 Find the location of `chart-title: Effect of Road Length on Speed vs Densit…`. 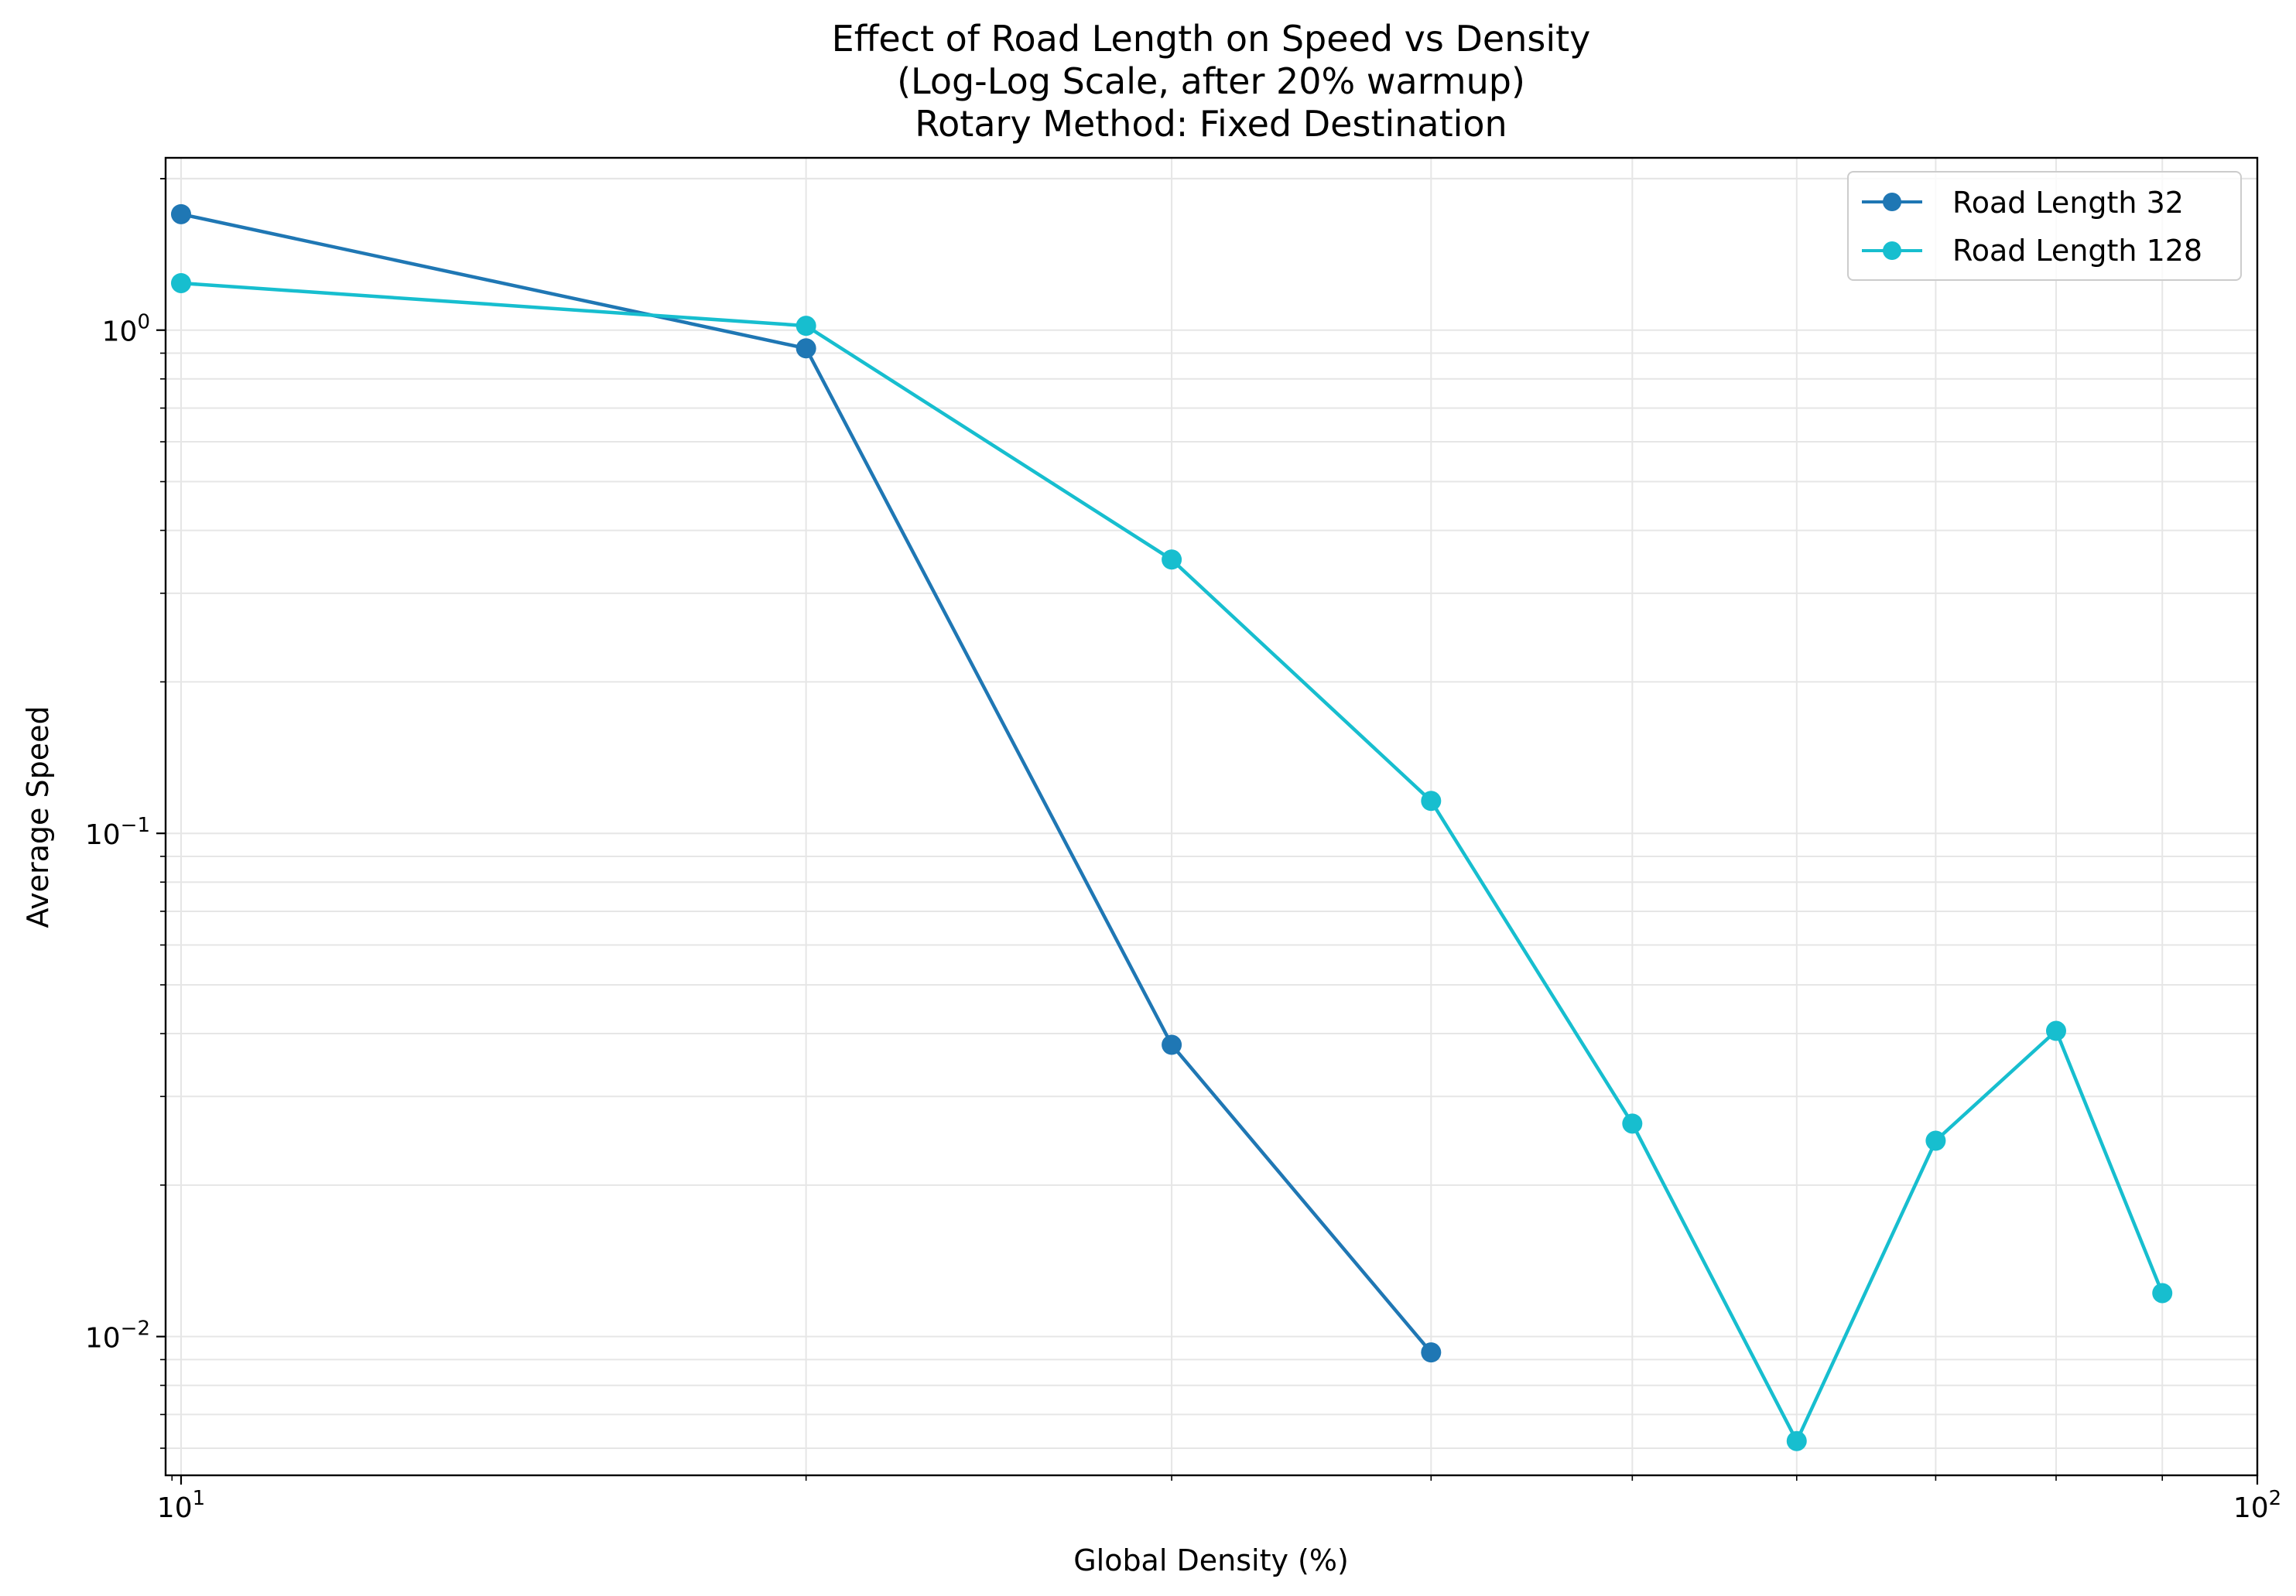

chart-title: Effect of Road Length on Speed vs Densit… is located at coordinates (1211, 81).